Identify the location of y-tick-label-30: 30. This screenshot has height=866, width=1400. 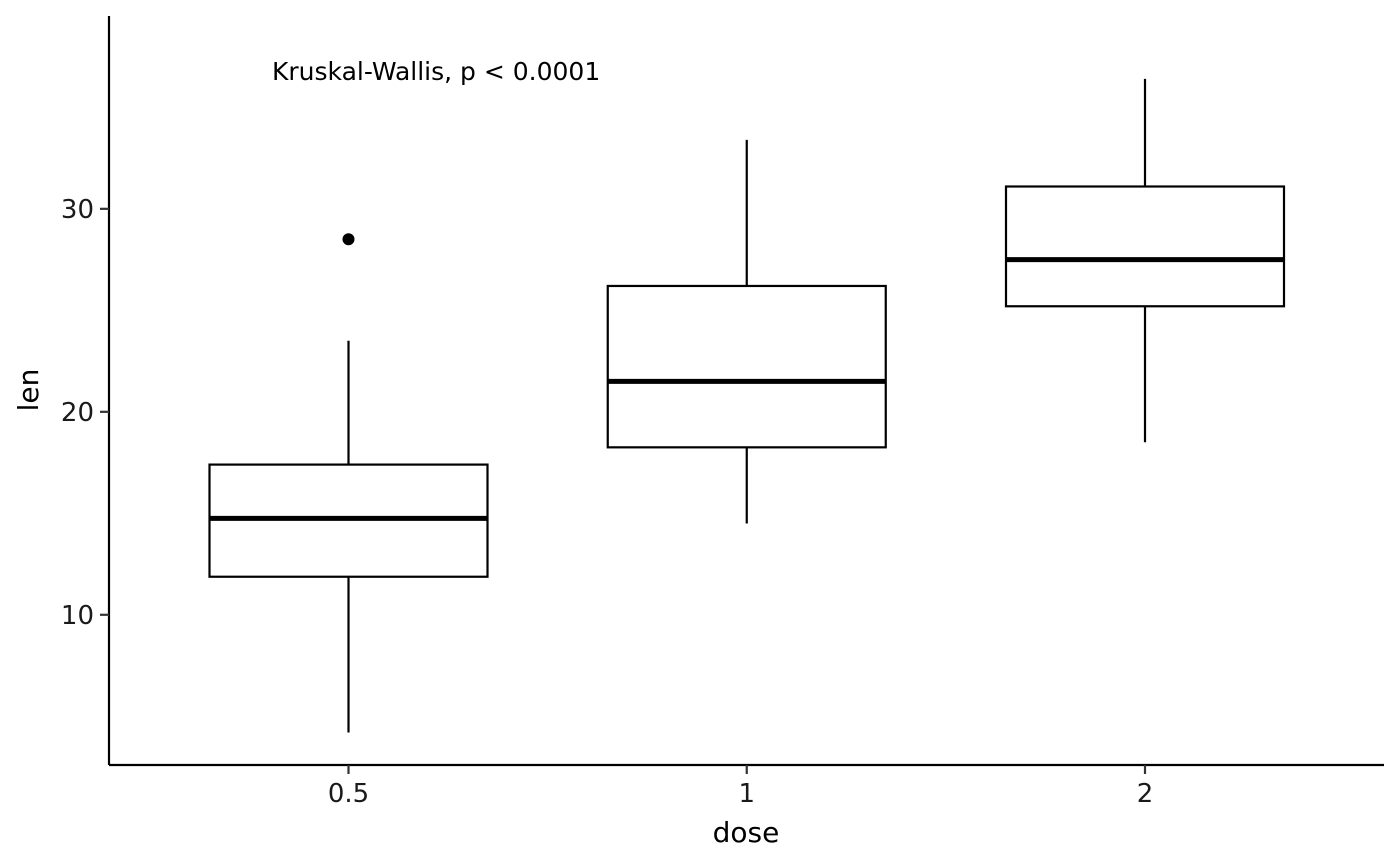
(77, 210).